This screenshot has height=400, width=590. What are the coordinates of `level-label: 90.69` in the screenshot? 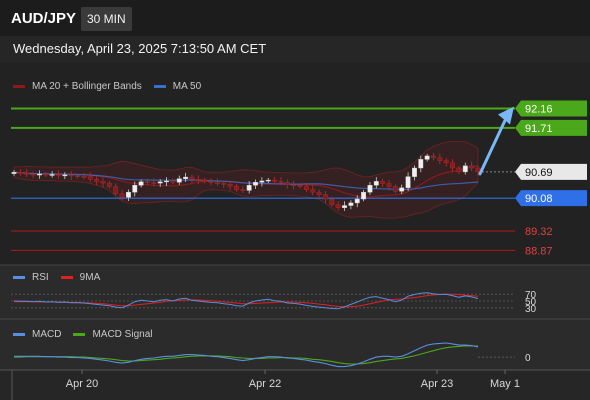 It's located at (539, 173).